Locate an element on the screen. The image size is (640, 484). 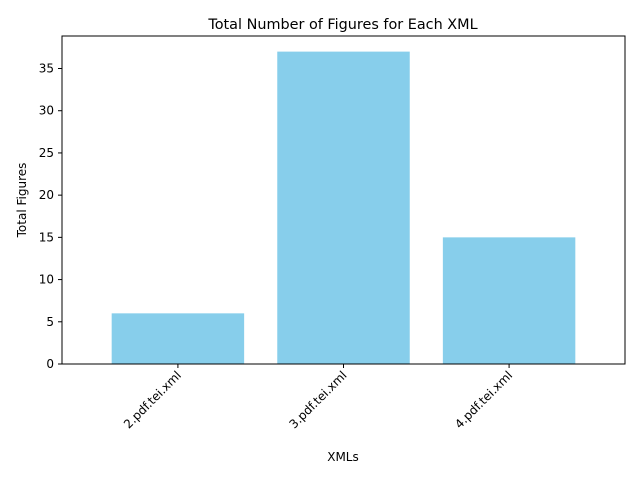
bar-2.pdf.tei.xml is located at coordinates (178, 338).